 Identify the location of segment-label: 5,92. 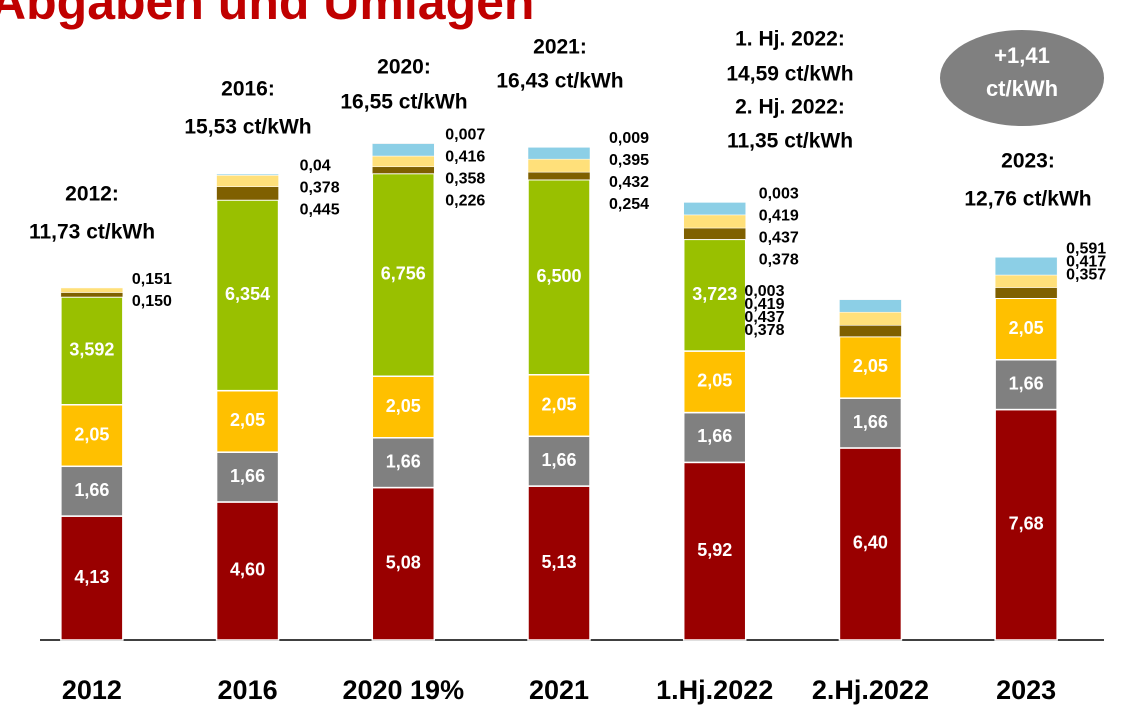
(714, 550).